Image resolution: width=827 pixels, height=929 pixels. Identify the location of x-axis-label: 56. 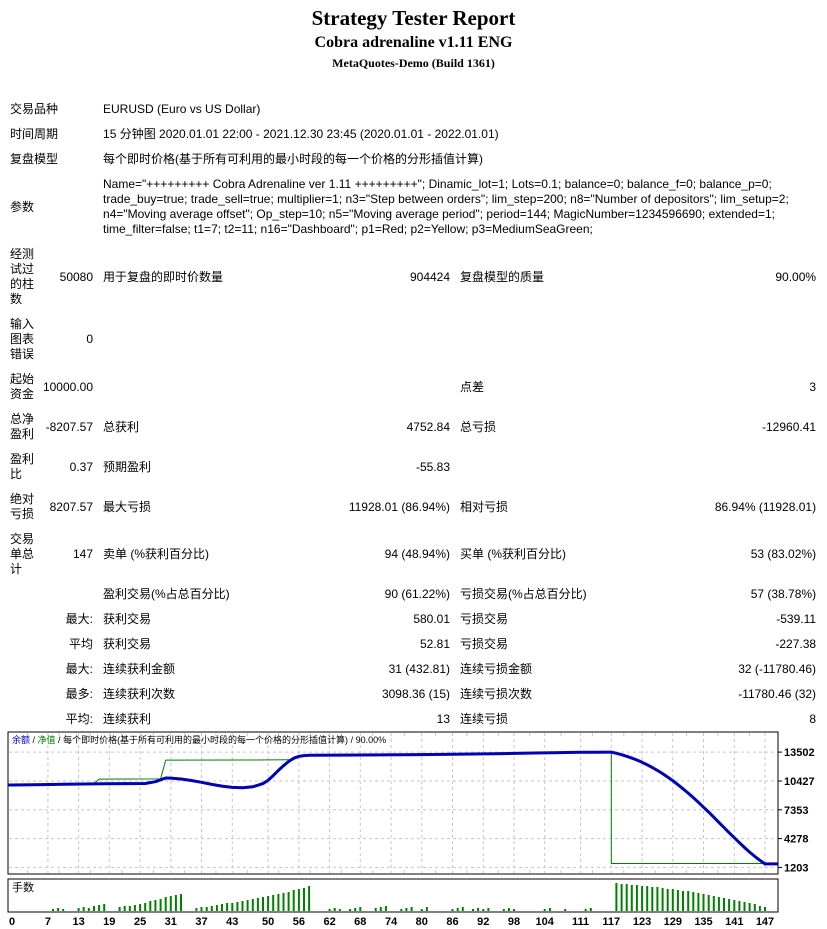
(299, 922).